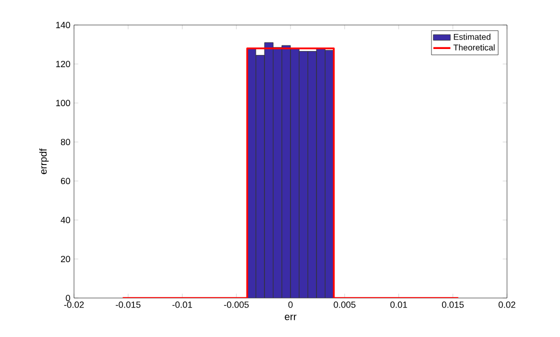 Image resolution: width=560 pixels, height=337 pixels. What do you see at coordinates (399, 305) in the screenshot?
I see `x-tick-label: 0.01` at bounding box center [399, 305].